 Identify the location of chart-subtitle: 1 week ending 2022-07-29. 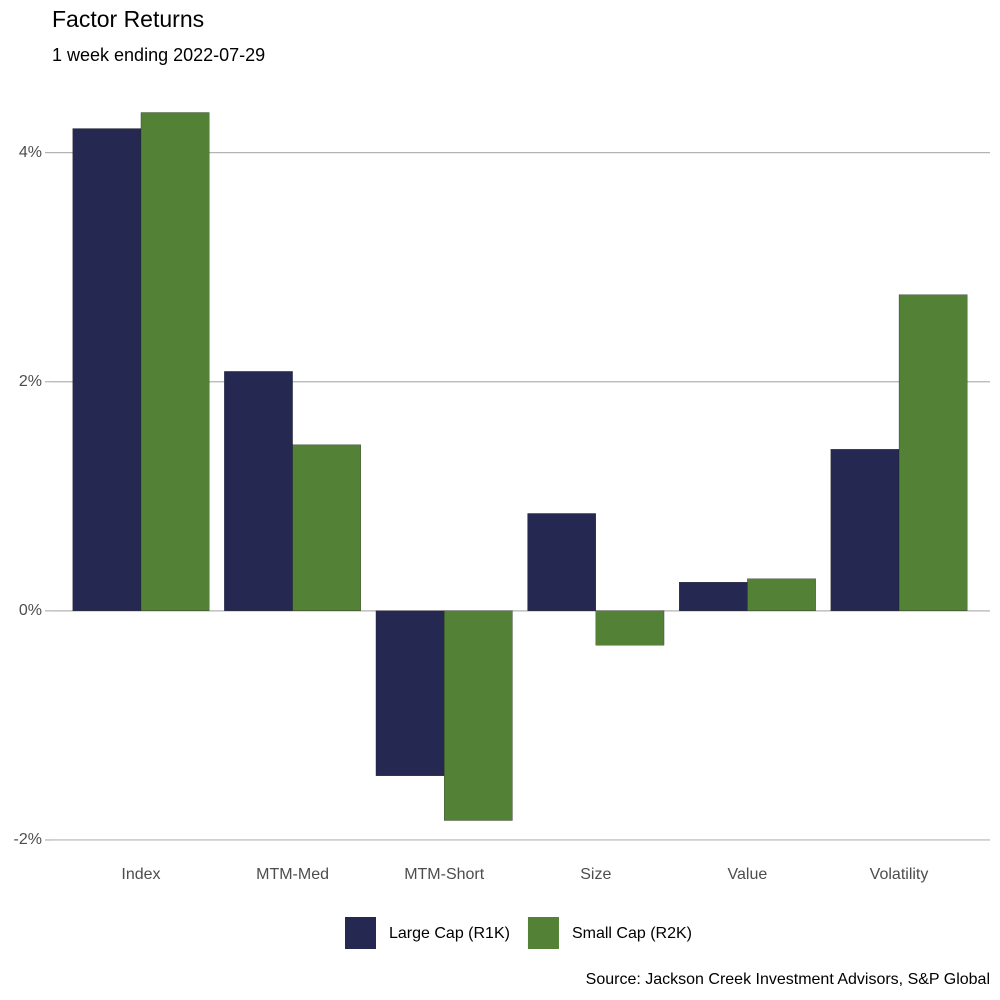
(158, 55).